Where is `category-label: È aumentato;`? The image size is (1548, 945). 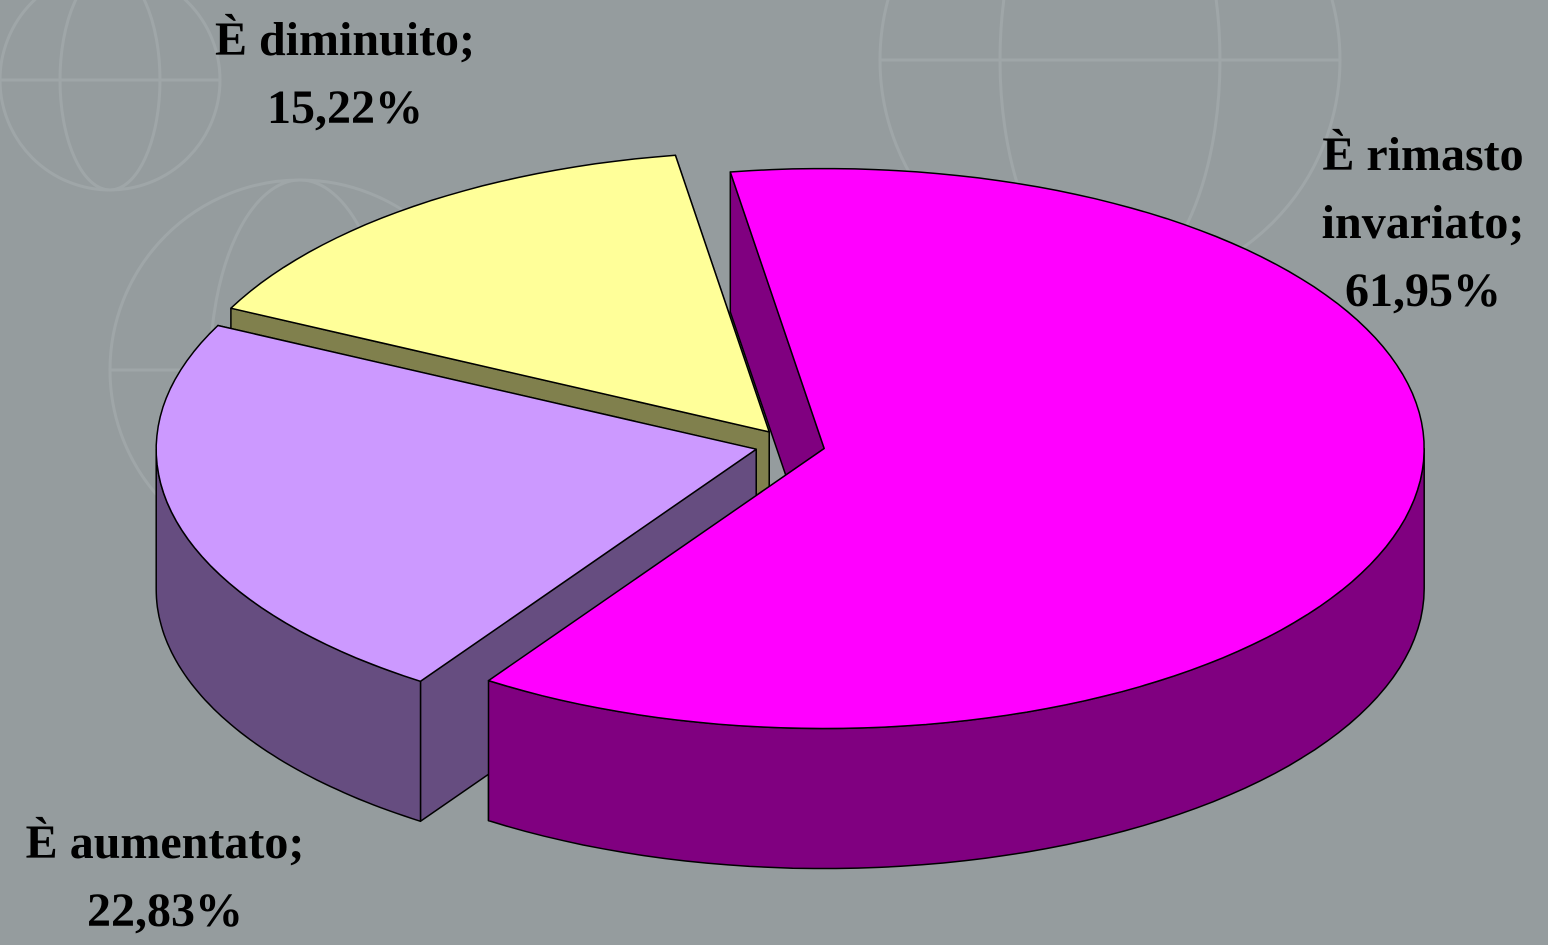
category-label: È aumentato; is located at coordinates (165, 842).